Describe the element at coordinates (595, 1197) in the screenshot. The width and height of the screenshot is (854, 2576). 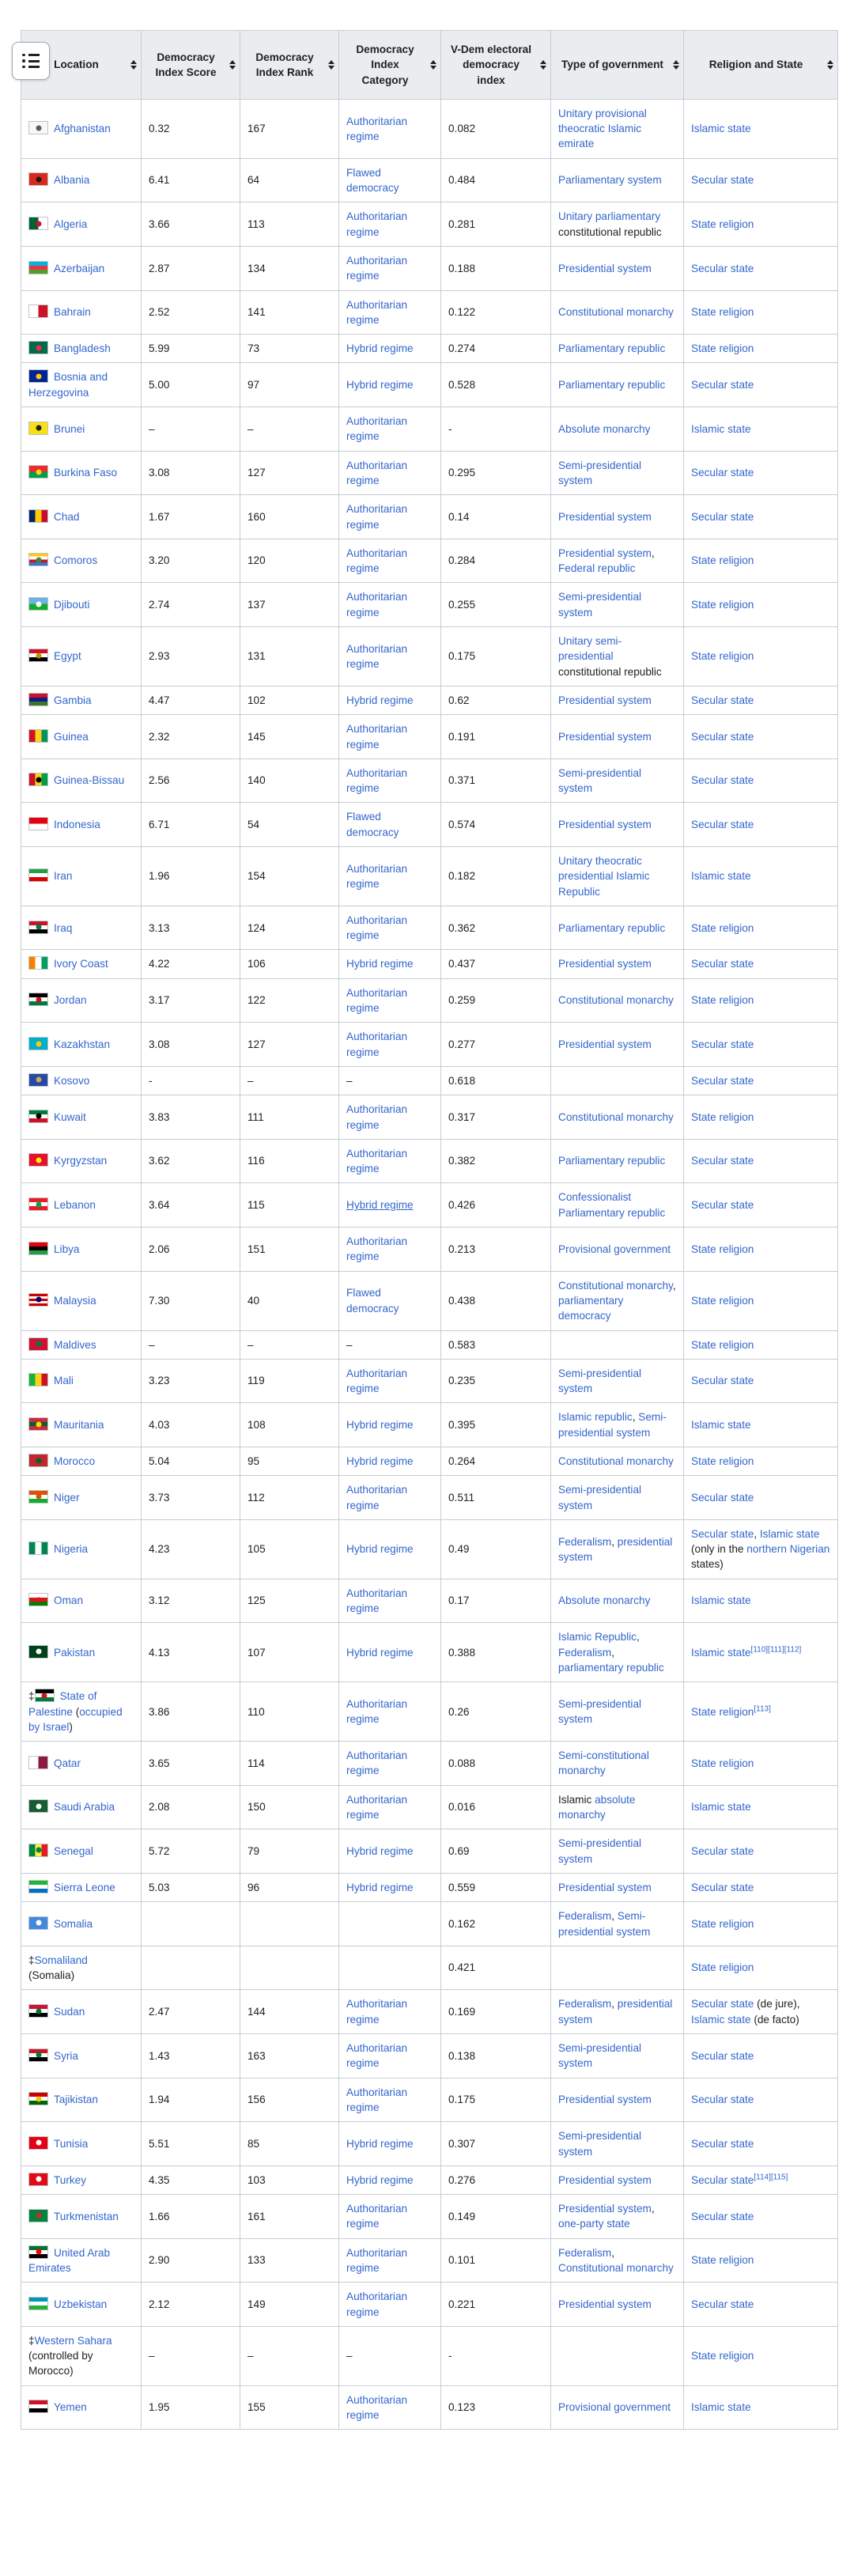
I see `government-link: Confessionalist` at that location.